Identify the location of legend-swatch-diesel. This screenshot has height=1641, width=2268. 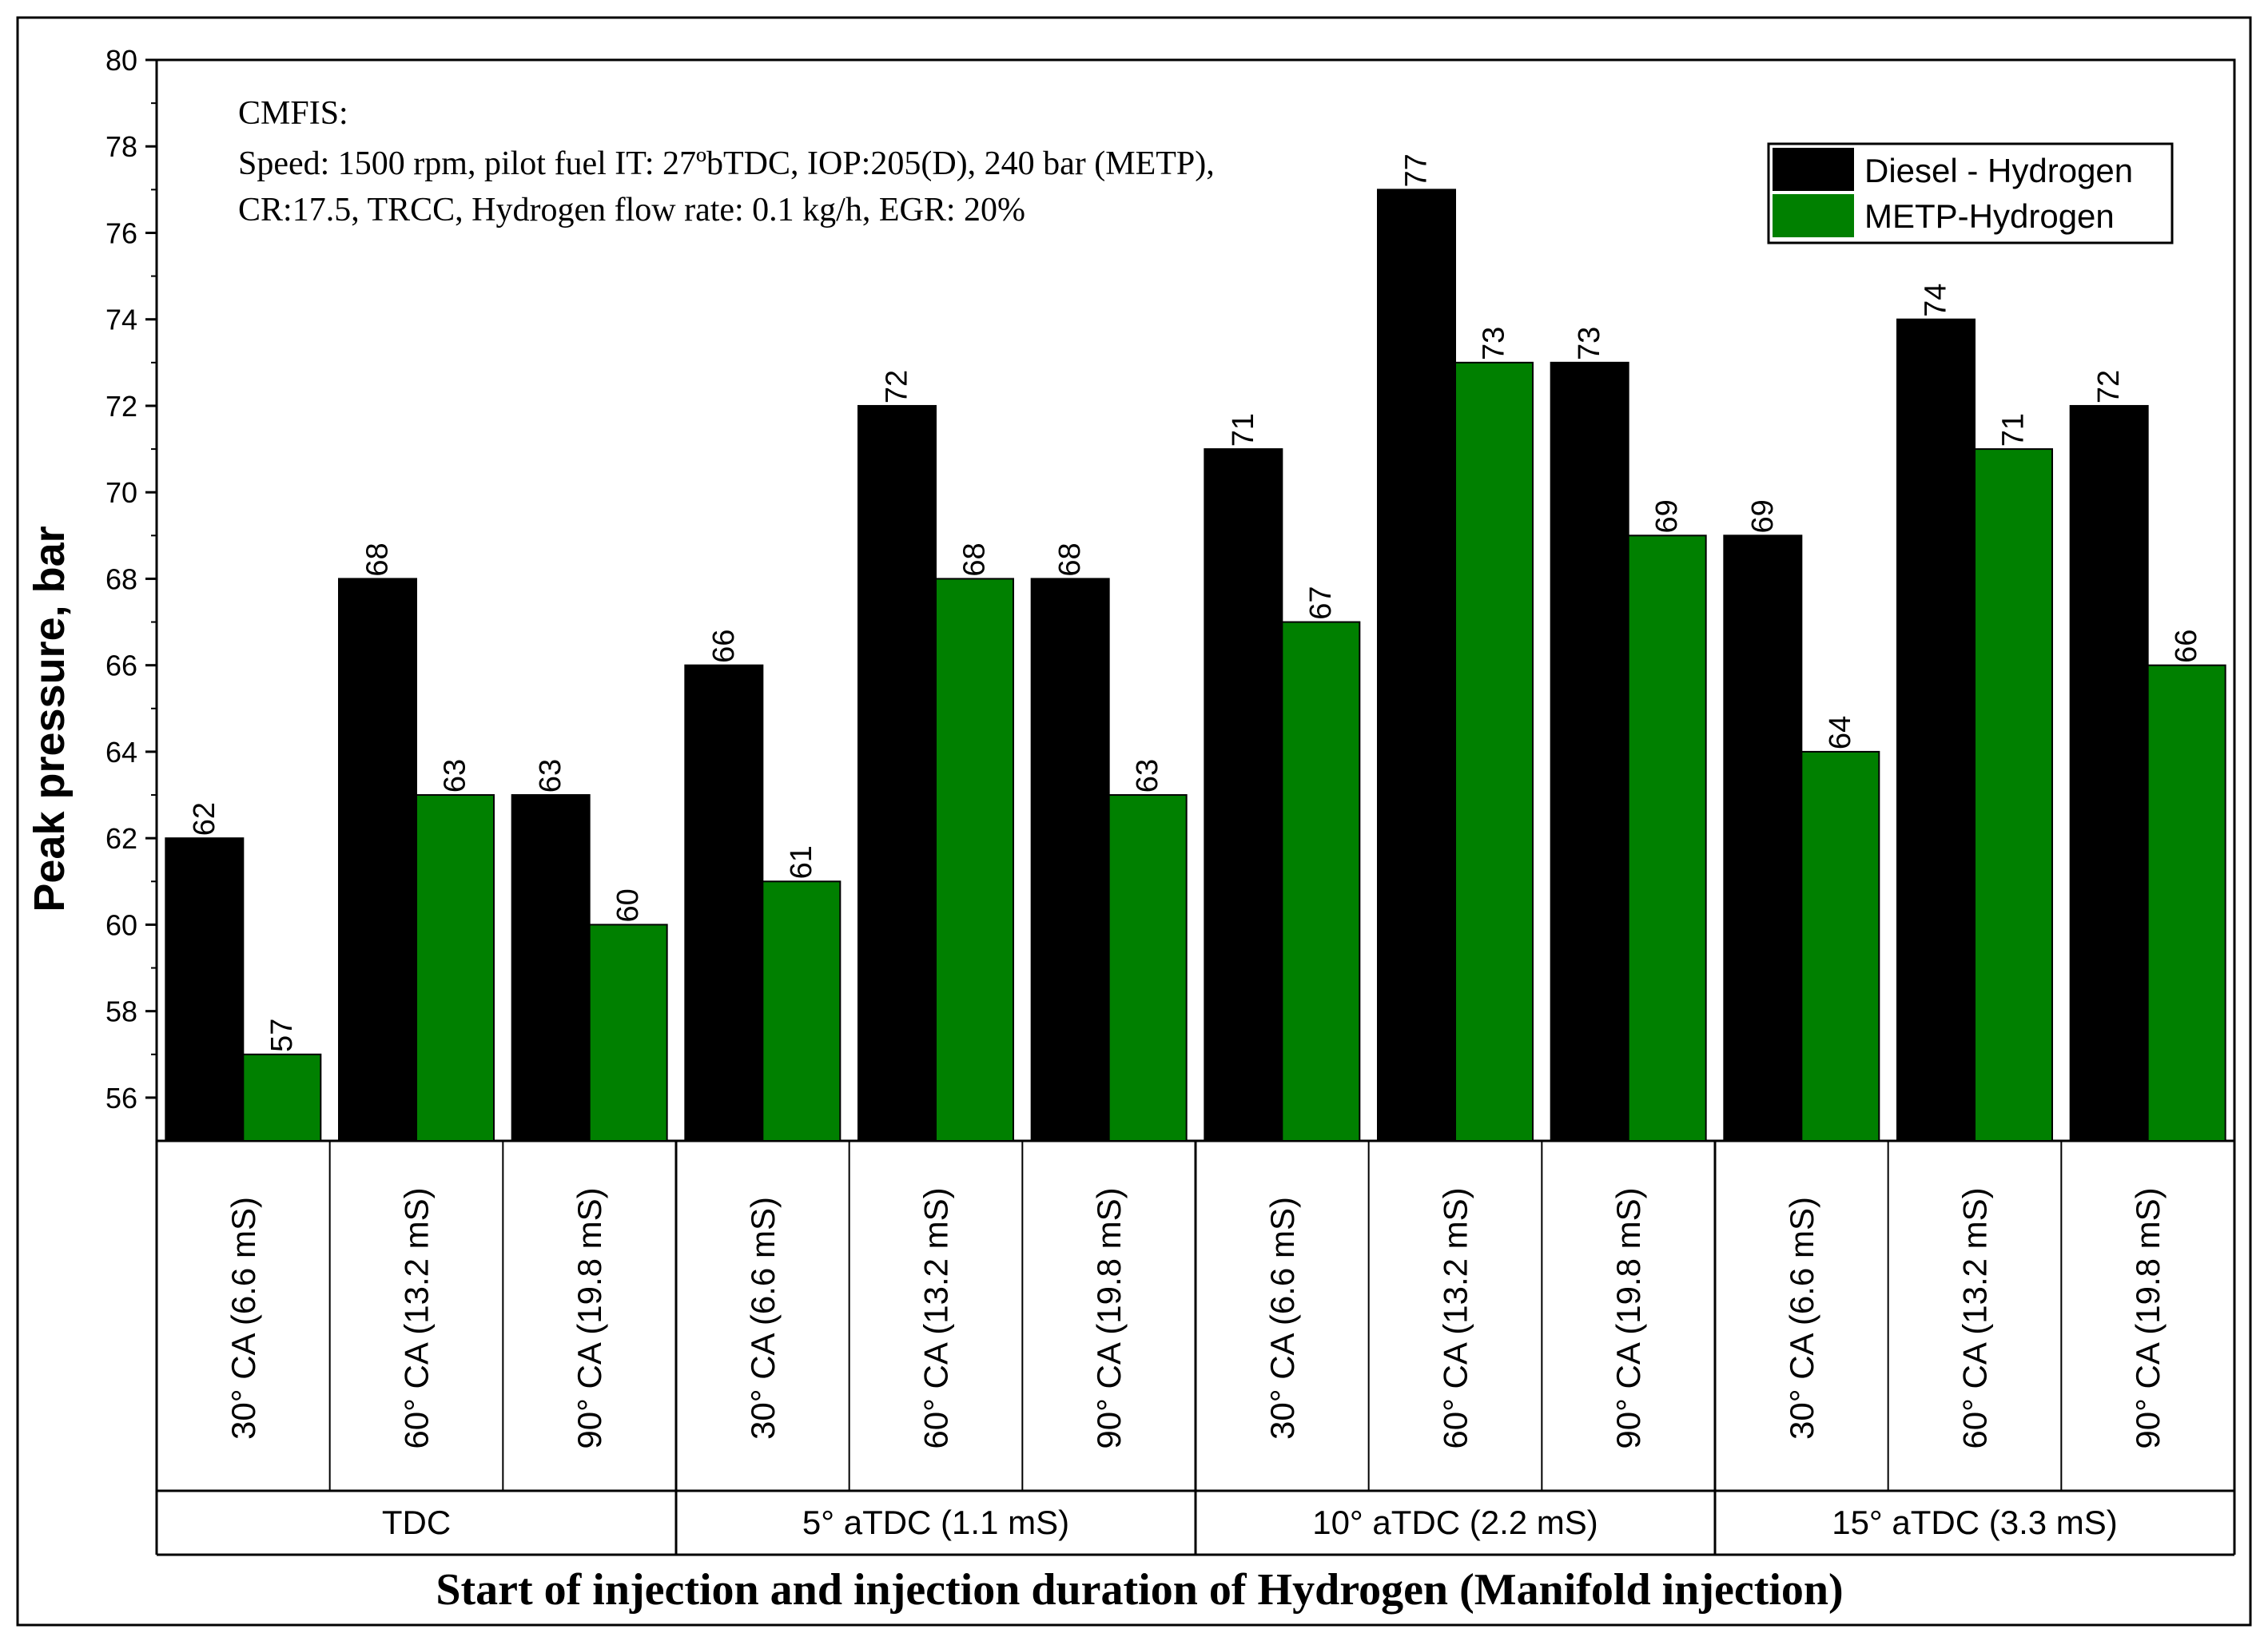
(1813, 169).